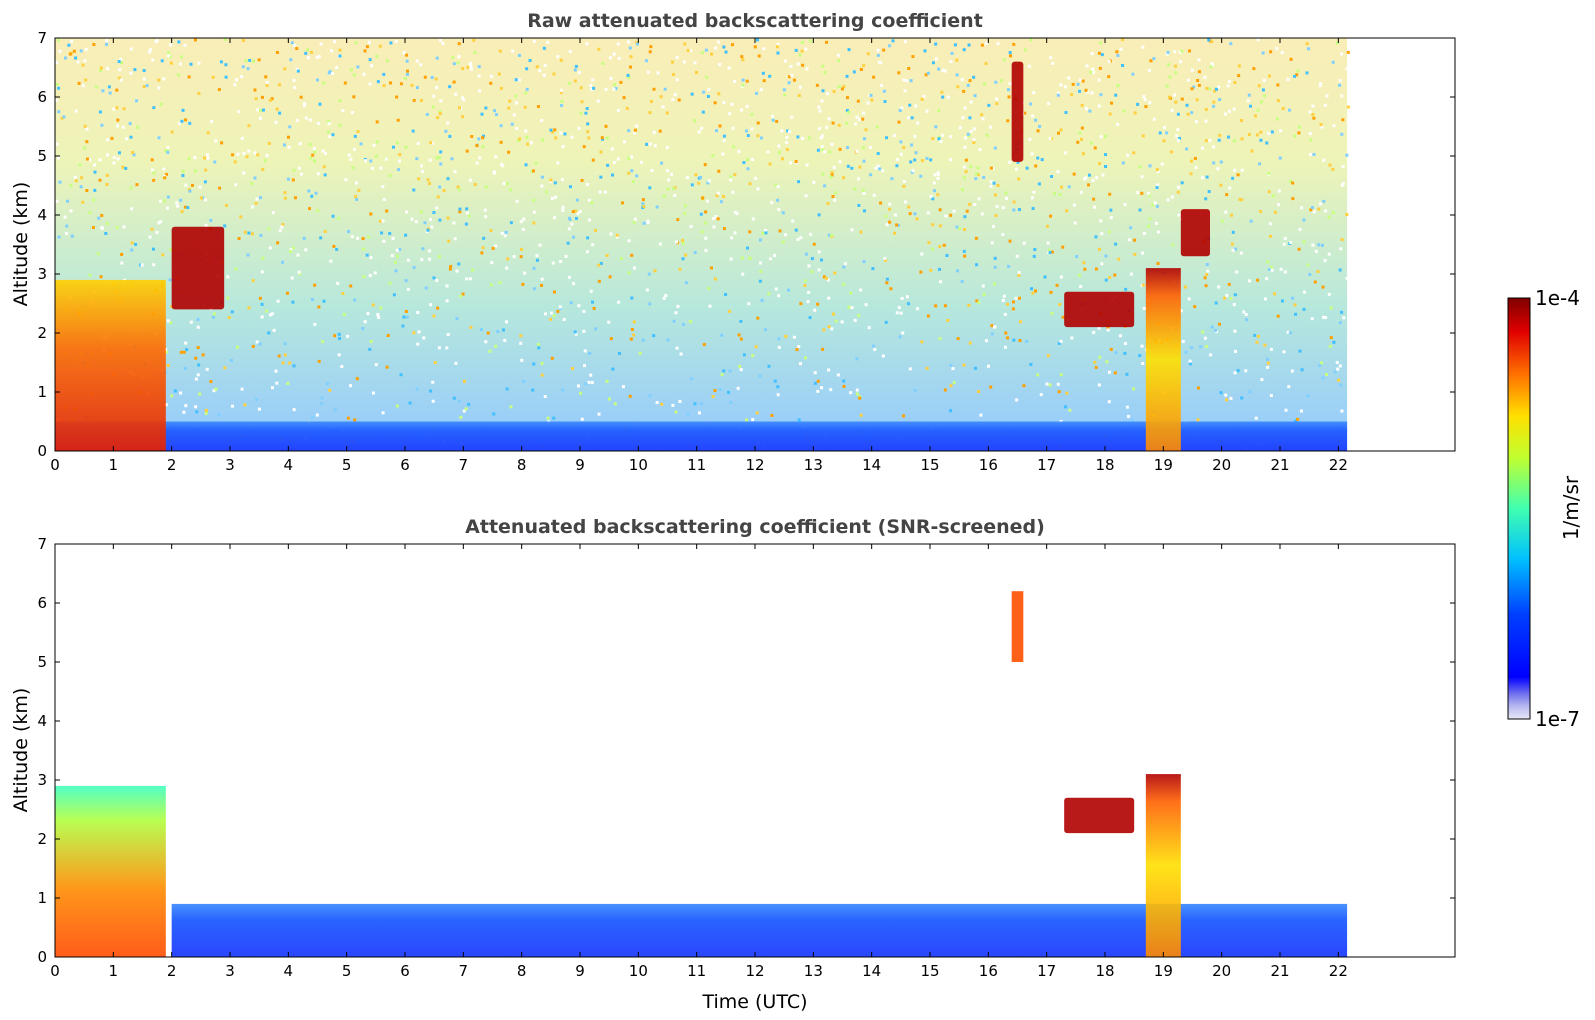  I want to click on panel1-y-tick-label: 5, so click(42, 156).